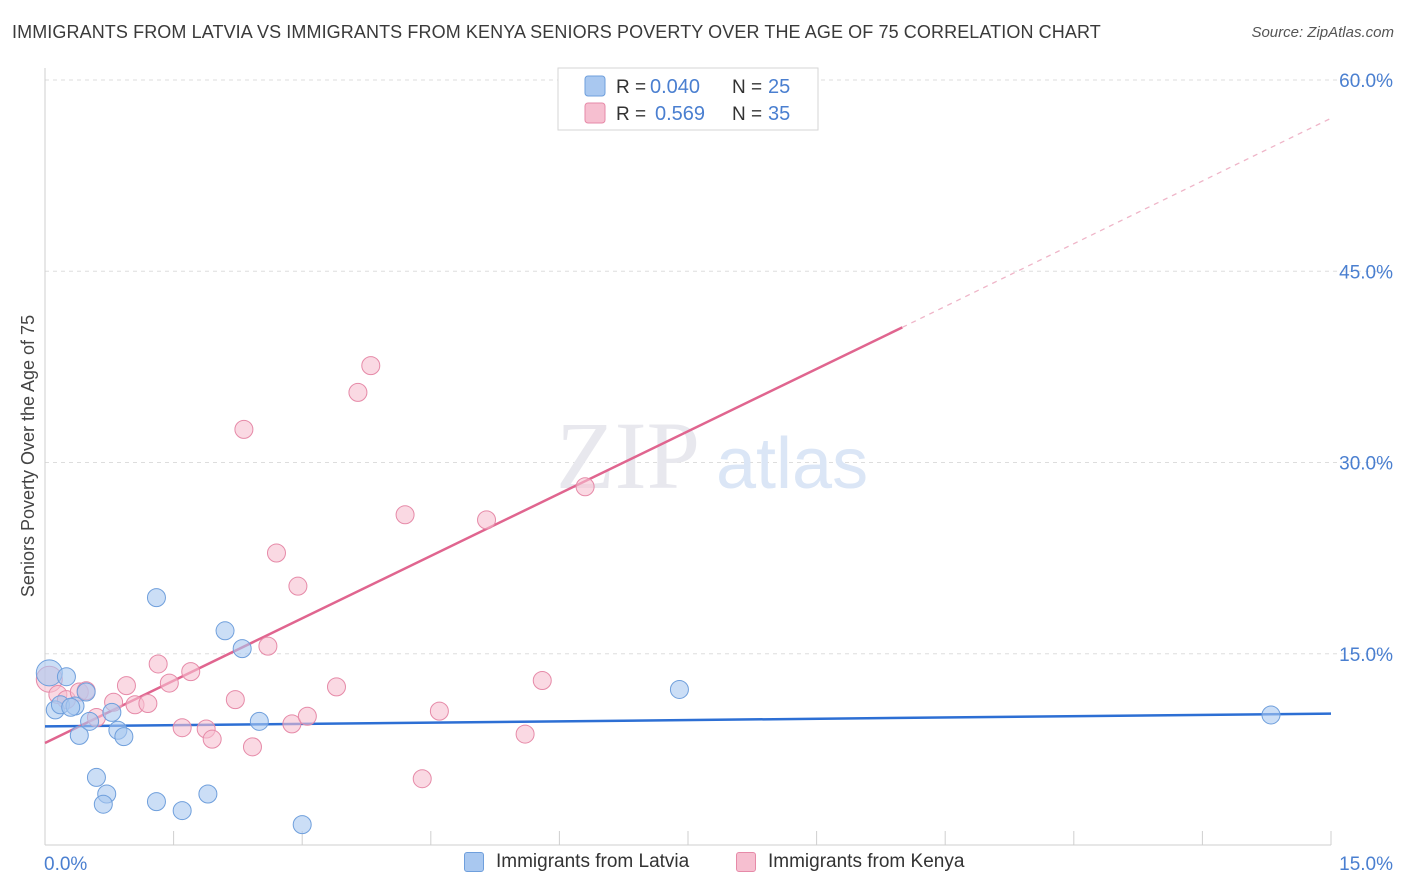  What do you see at coordinates (28, 456) in the screenshot?
I see `y-axis-label: Seniors Poverty Over the Age of 75` at bounding box center [28, 456].